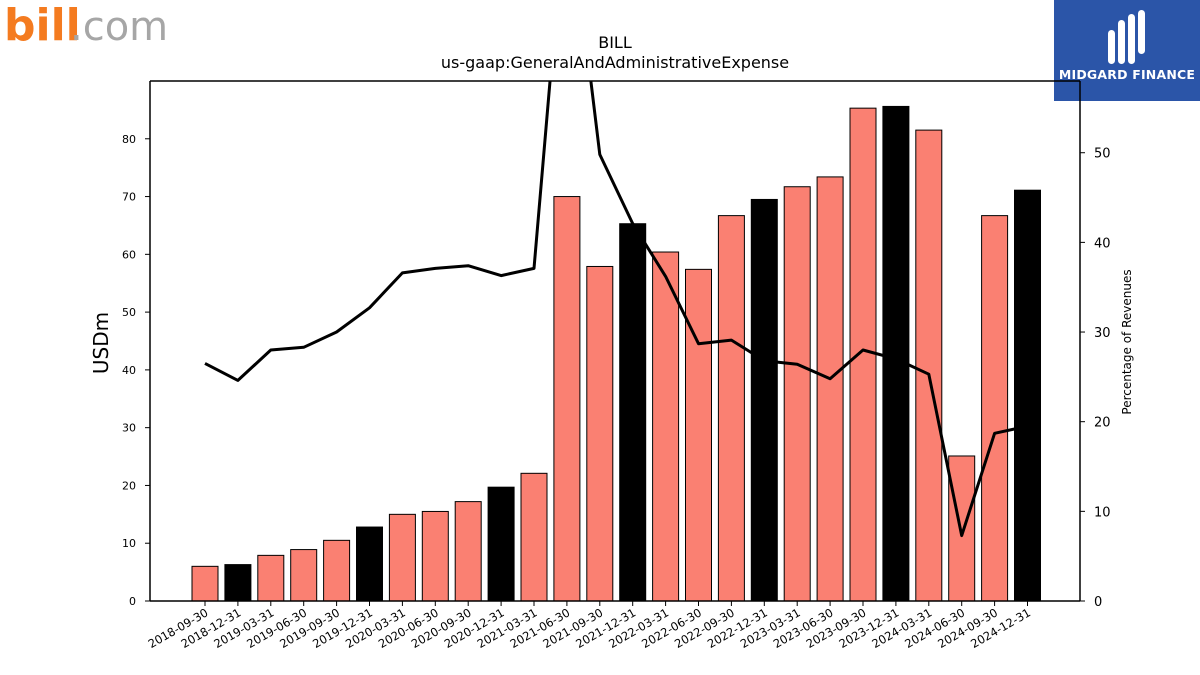  What do you see at coordinates (1102, 243) in the screenshot?
I see `y-tick-label-right: 40` at bounding box center [1102, 243].